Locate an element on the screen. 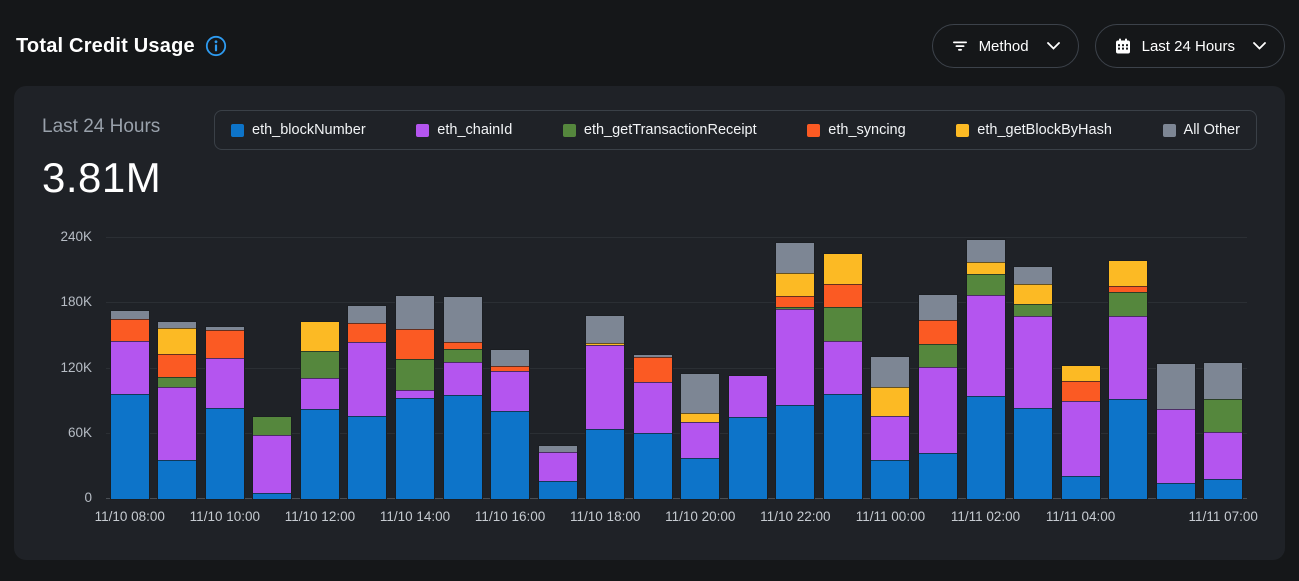  time-range-dropdown: Last 24 Hours is located at coordinates (1189, 46).